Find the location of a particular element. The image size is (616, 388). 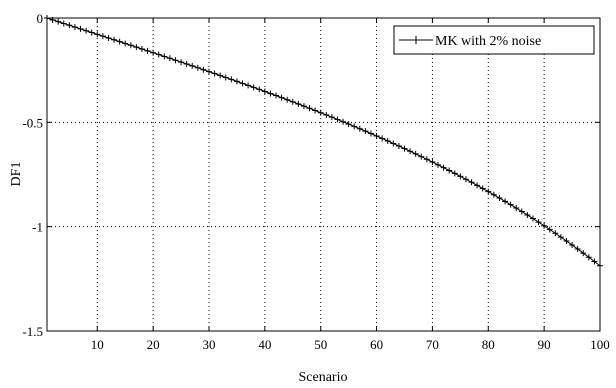

y-tick-label: -0.5 is located at coordinates (32, 122).